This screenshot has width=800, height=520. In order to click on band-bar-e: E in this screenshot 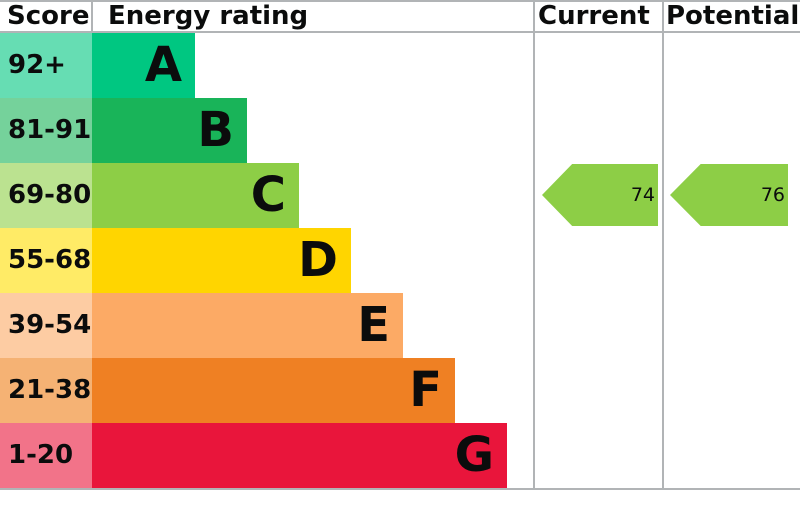, I will do `click(247, 325)`.